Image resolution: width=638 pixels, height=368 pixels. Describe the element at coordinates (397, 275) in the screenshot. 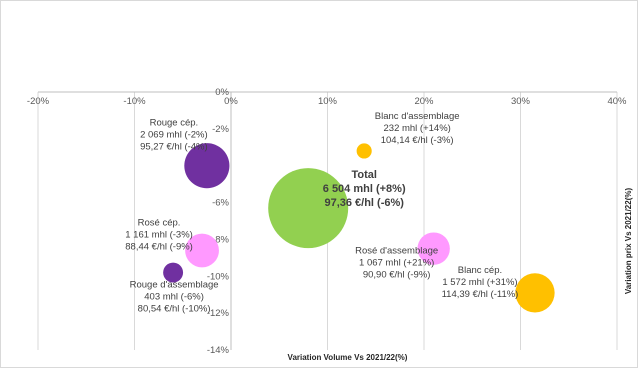

I see `data-label: 90,90 €/hl (-9%)` at that location.